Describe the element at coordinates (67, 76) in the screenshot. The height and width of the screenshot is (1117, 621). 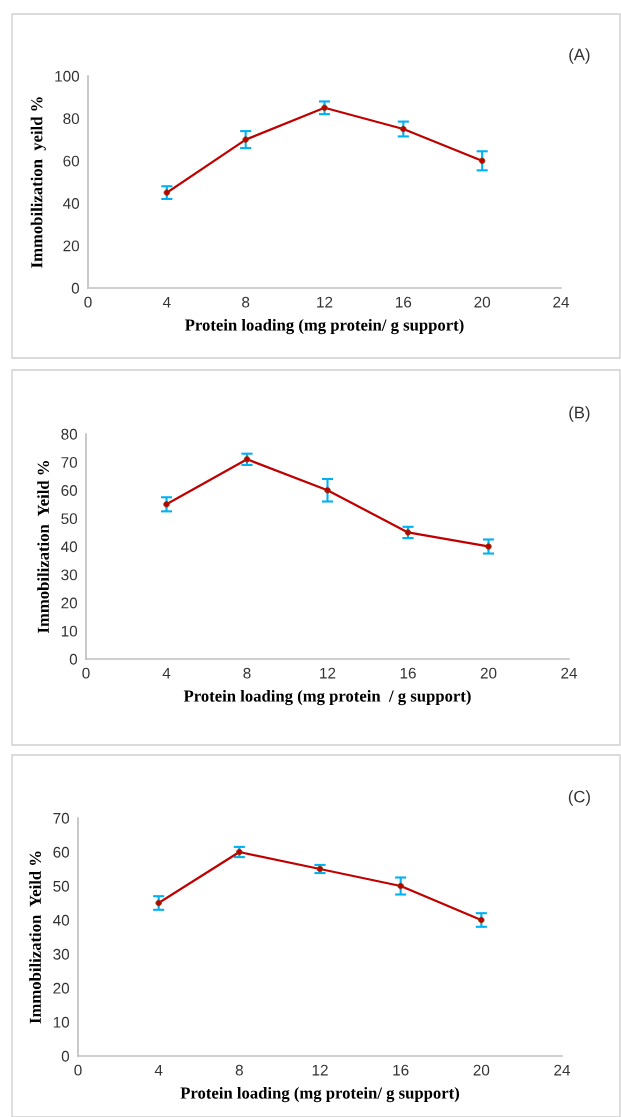
I see `y-tick-label: 100` at that location.